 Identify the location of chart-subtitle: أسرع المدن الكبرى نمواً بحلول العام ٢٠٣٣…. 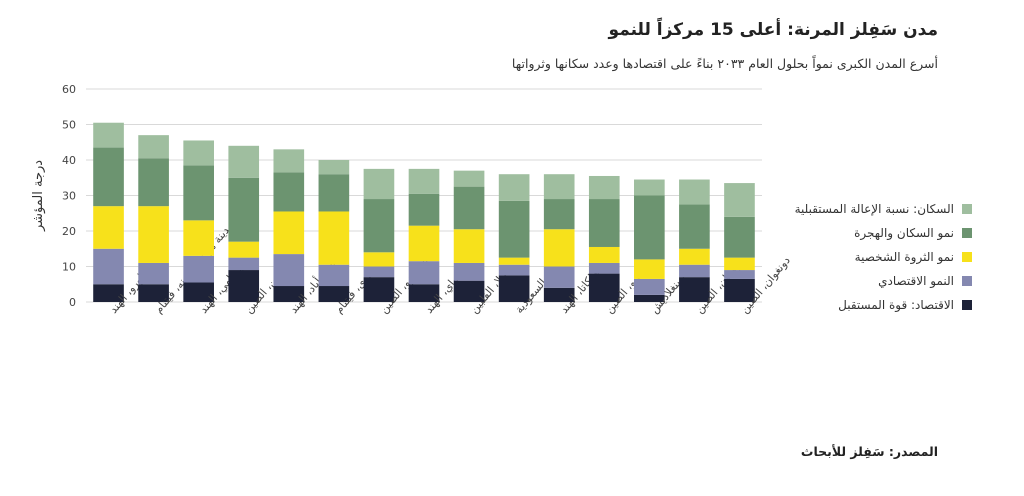
(724, 63).